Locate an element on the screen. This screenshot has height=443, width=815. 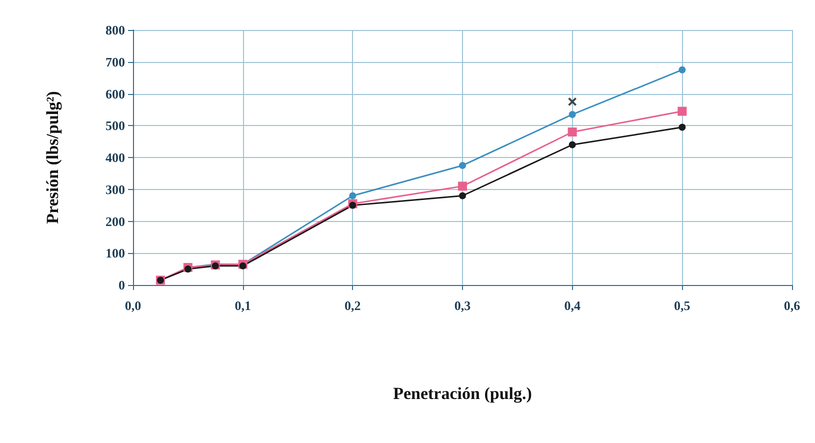
x-tick-label: 0,0 is located at coordinates (133, 305).